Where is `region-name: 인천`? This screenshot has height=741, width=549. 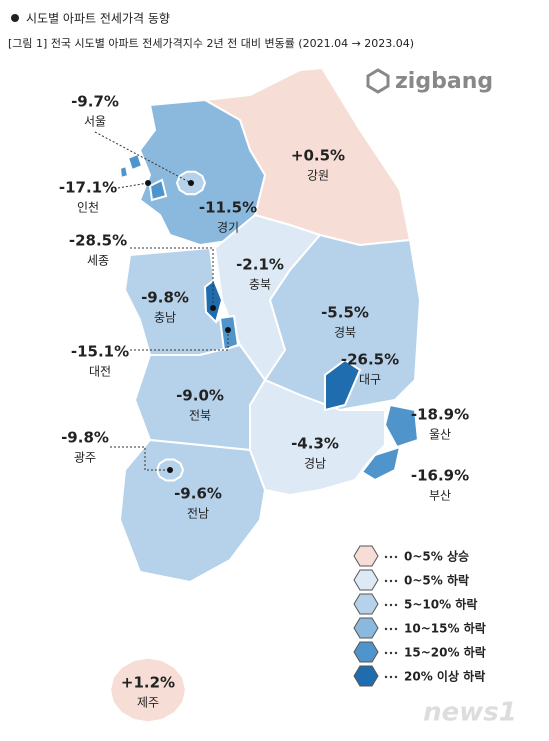
region-name: 인천 is located at coordinates (88, 207).